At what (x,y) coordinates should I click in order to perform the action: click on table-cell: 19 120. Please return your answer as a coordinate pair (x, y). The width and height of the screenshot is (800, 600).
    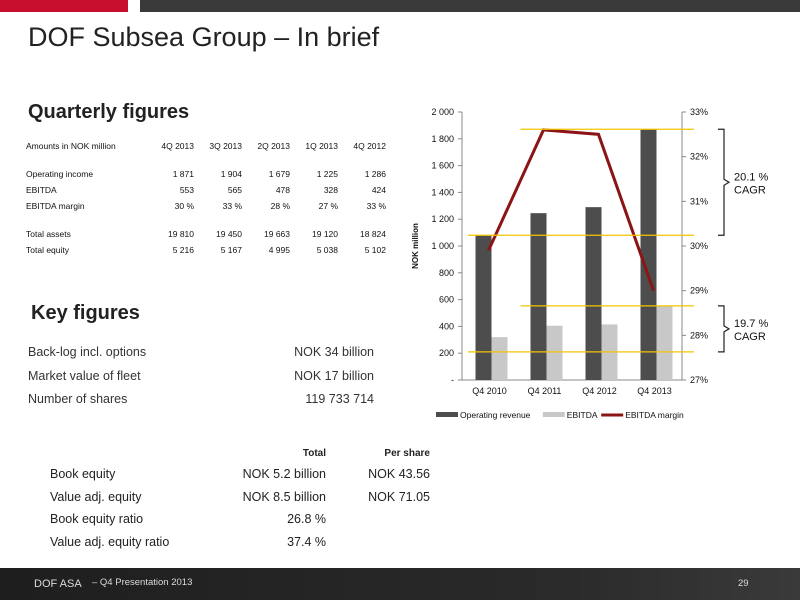
    Looking at the image, I should click on (325, 234).